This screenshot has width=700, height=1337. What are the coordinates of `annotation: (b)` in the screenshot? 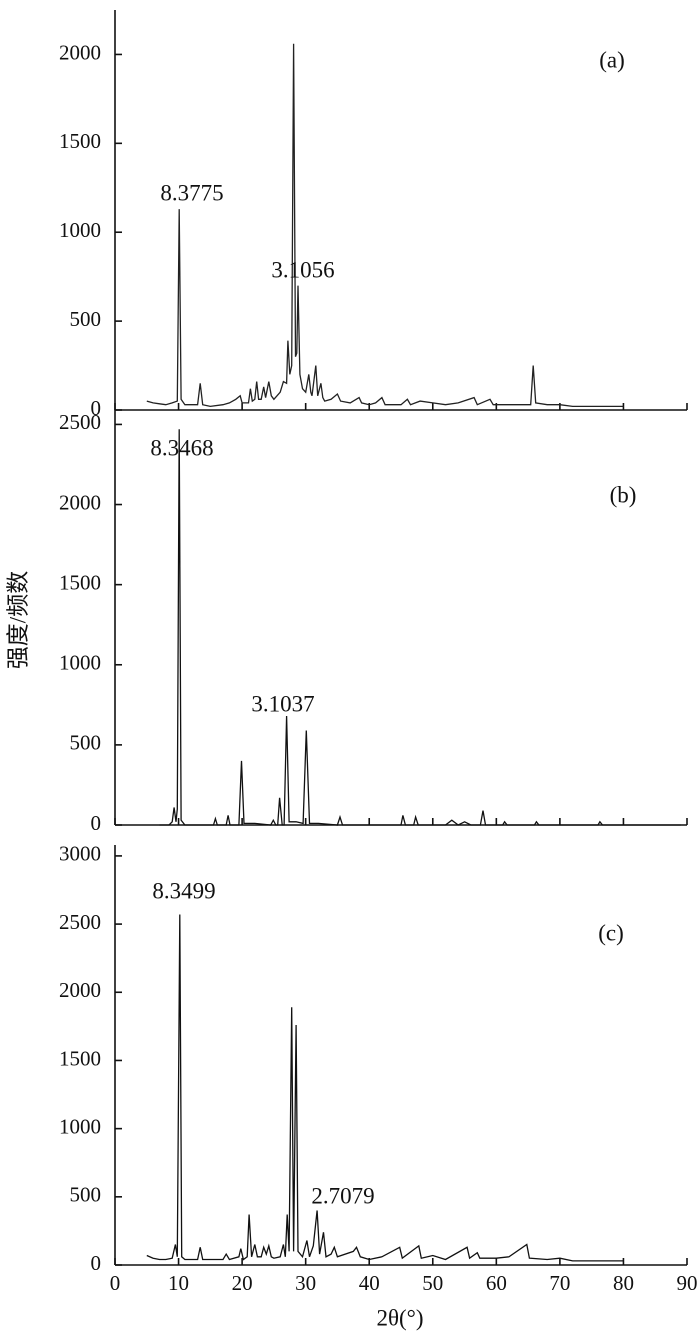 It's located at (623, 494).